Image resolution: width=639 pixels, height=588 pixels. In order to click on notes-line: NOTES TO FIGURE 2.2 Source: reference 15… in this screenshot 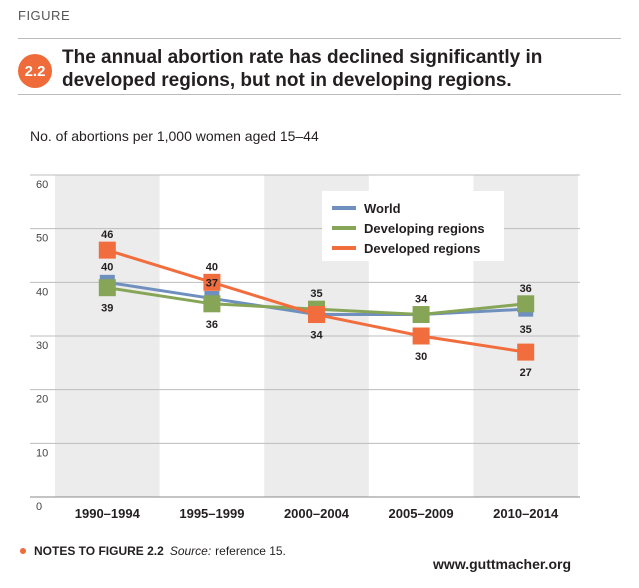, I will do `click(153, 551)`.